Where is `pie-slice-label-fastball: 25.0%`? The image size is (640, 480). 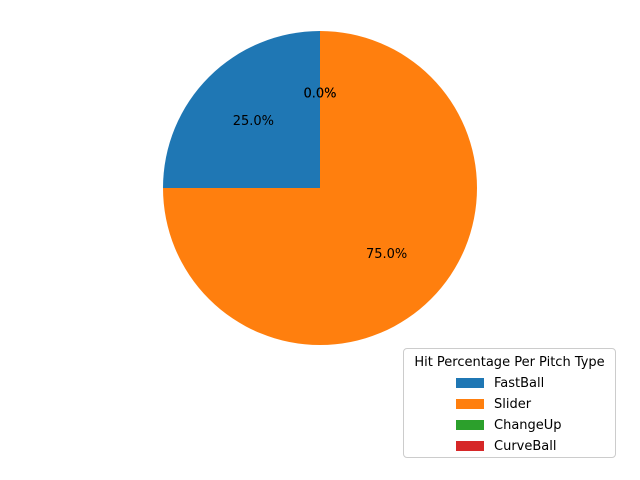 pie-slice-label-fastball: 25.0% is located at coordinates (253, 121).